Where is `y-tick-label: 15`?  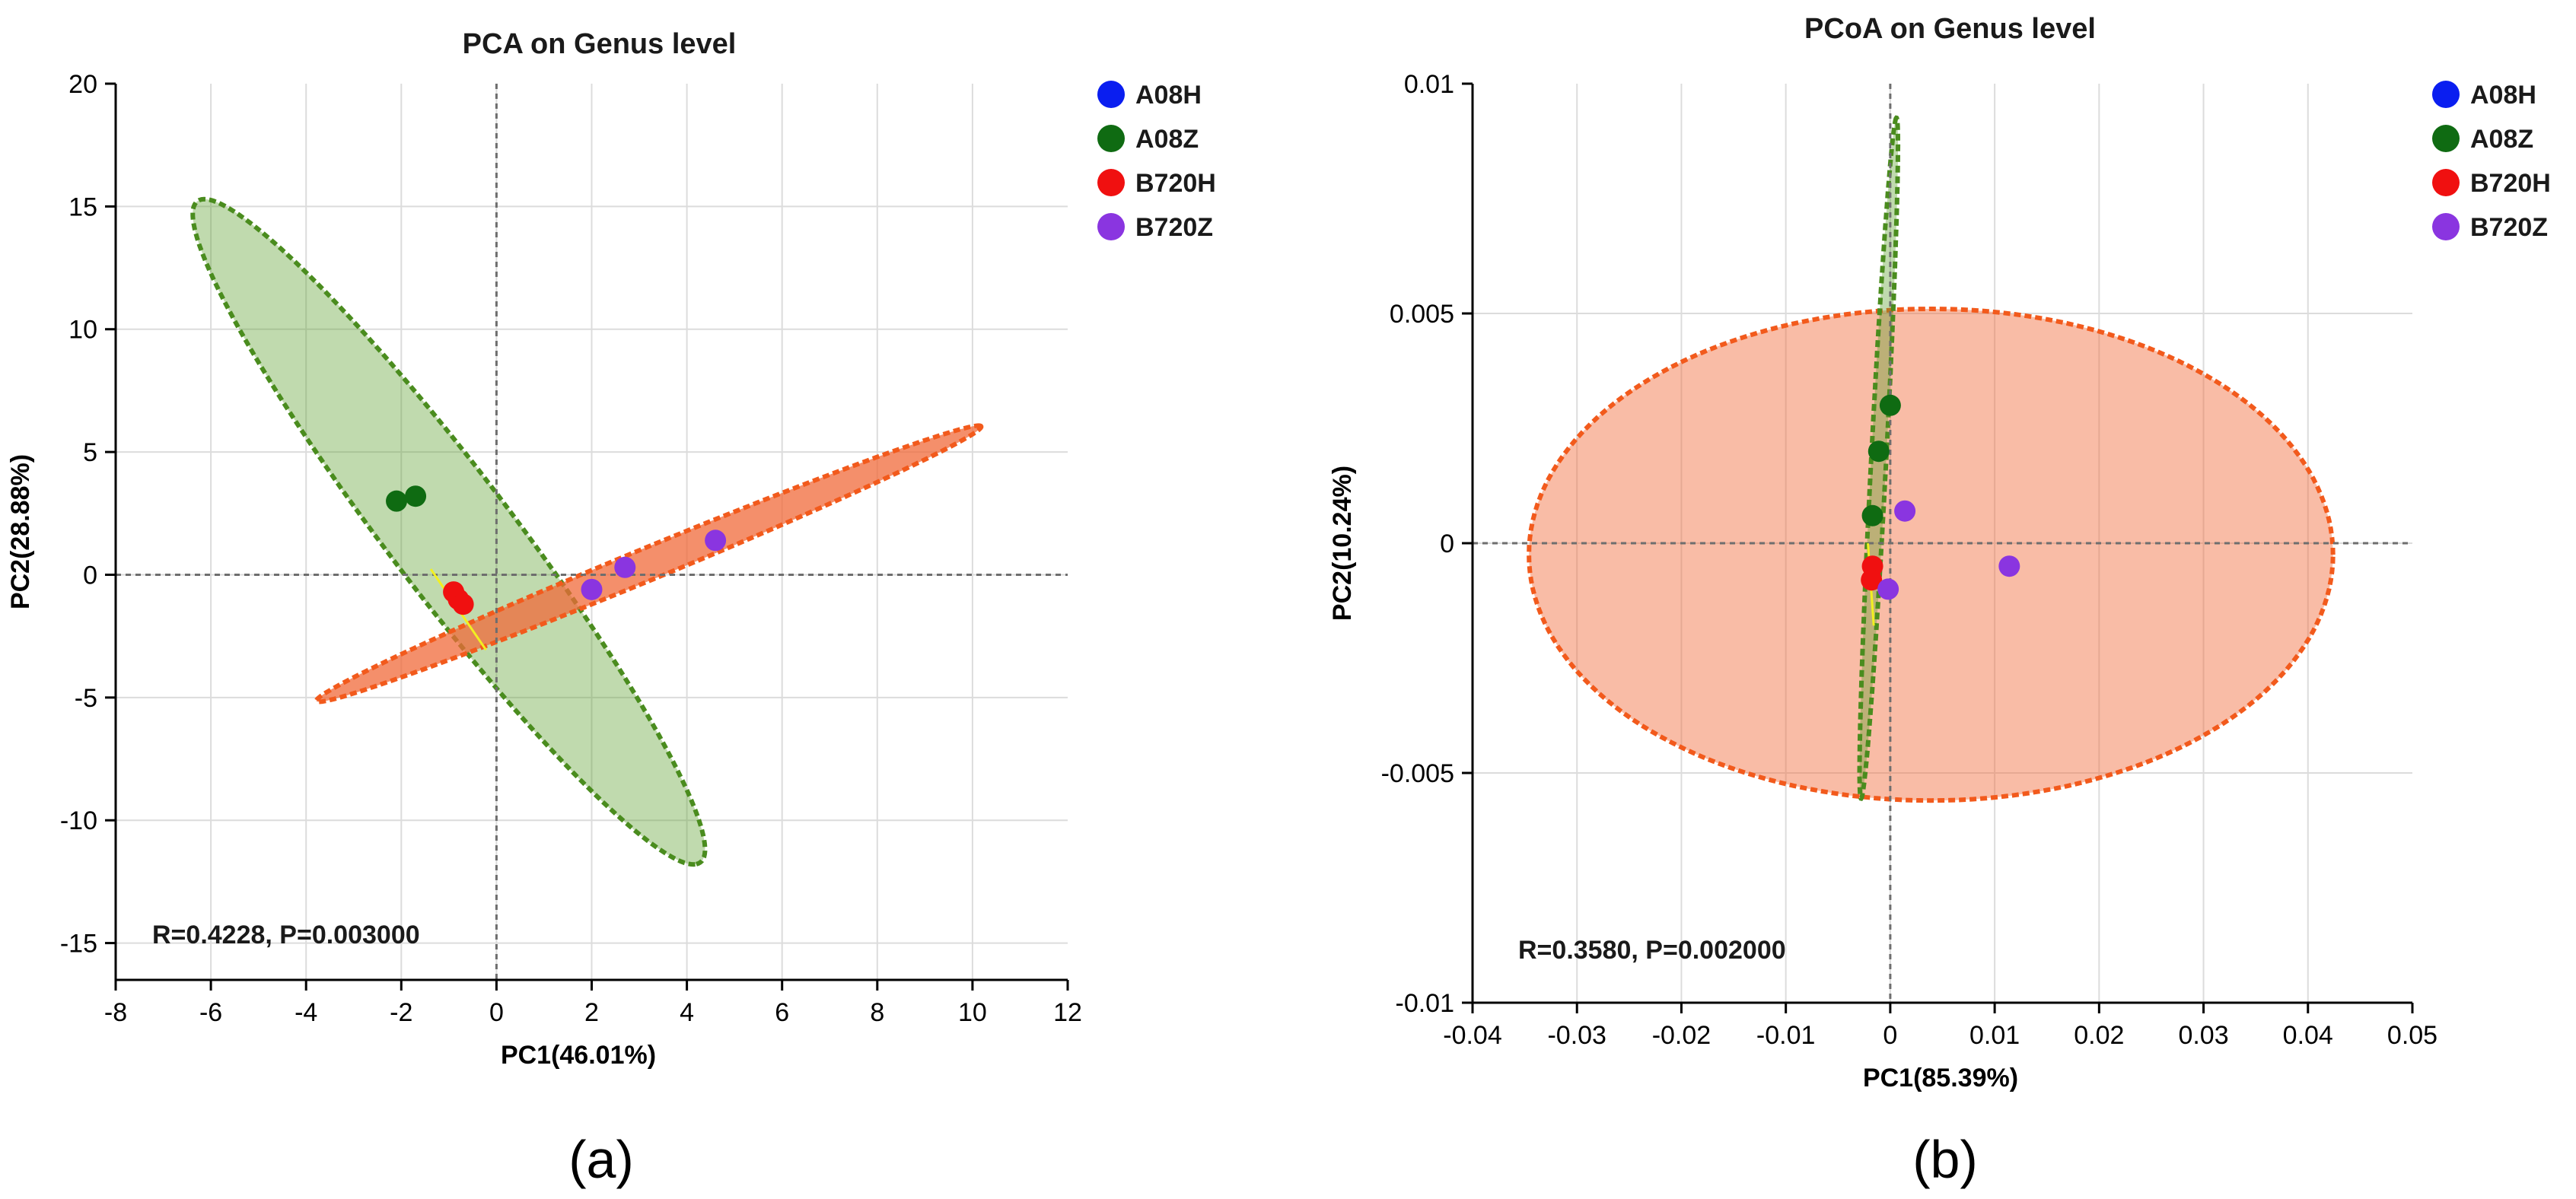 y-tick-label: 15 is located at coordinates (82, 207).